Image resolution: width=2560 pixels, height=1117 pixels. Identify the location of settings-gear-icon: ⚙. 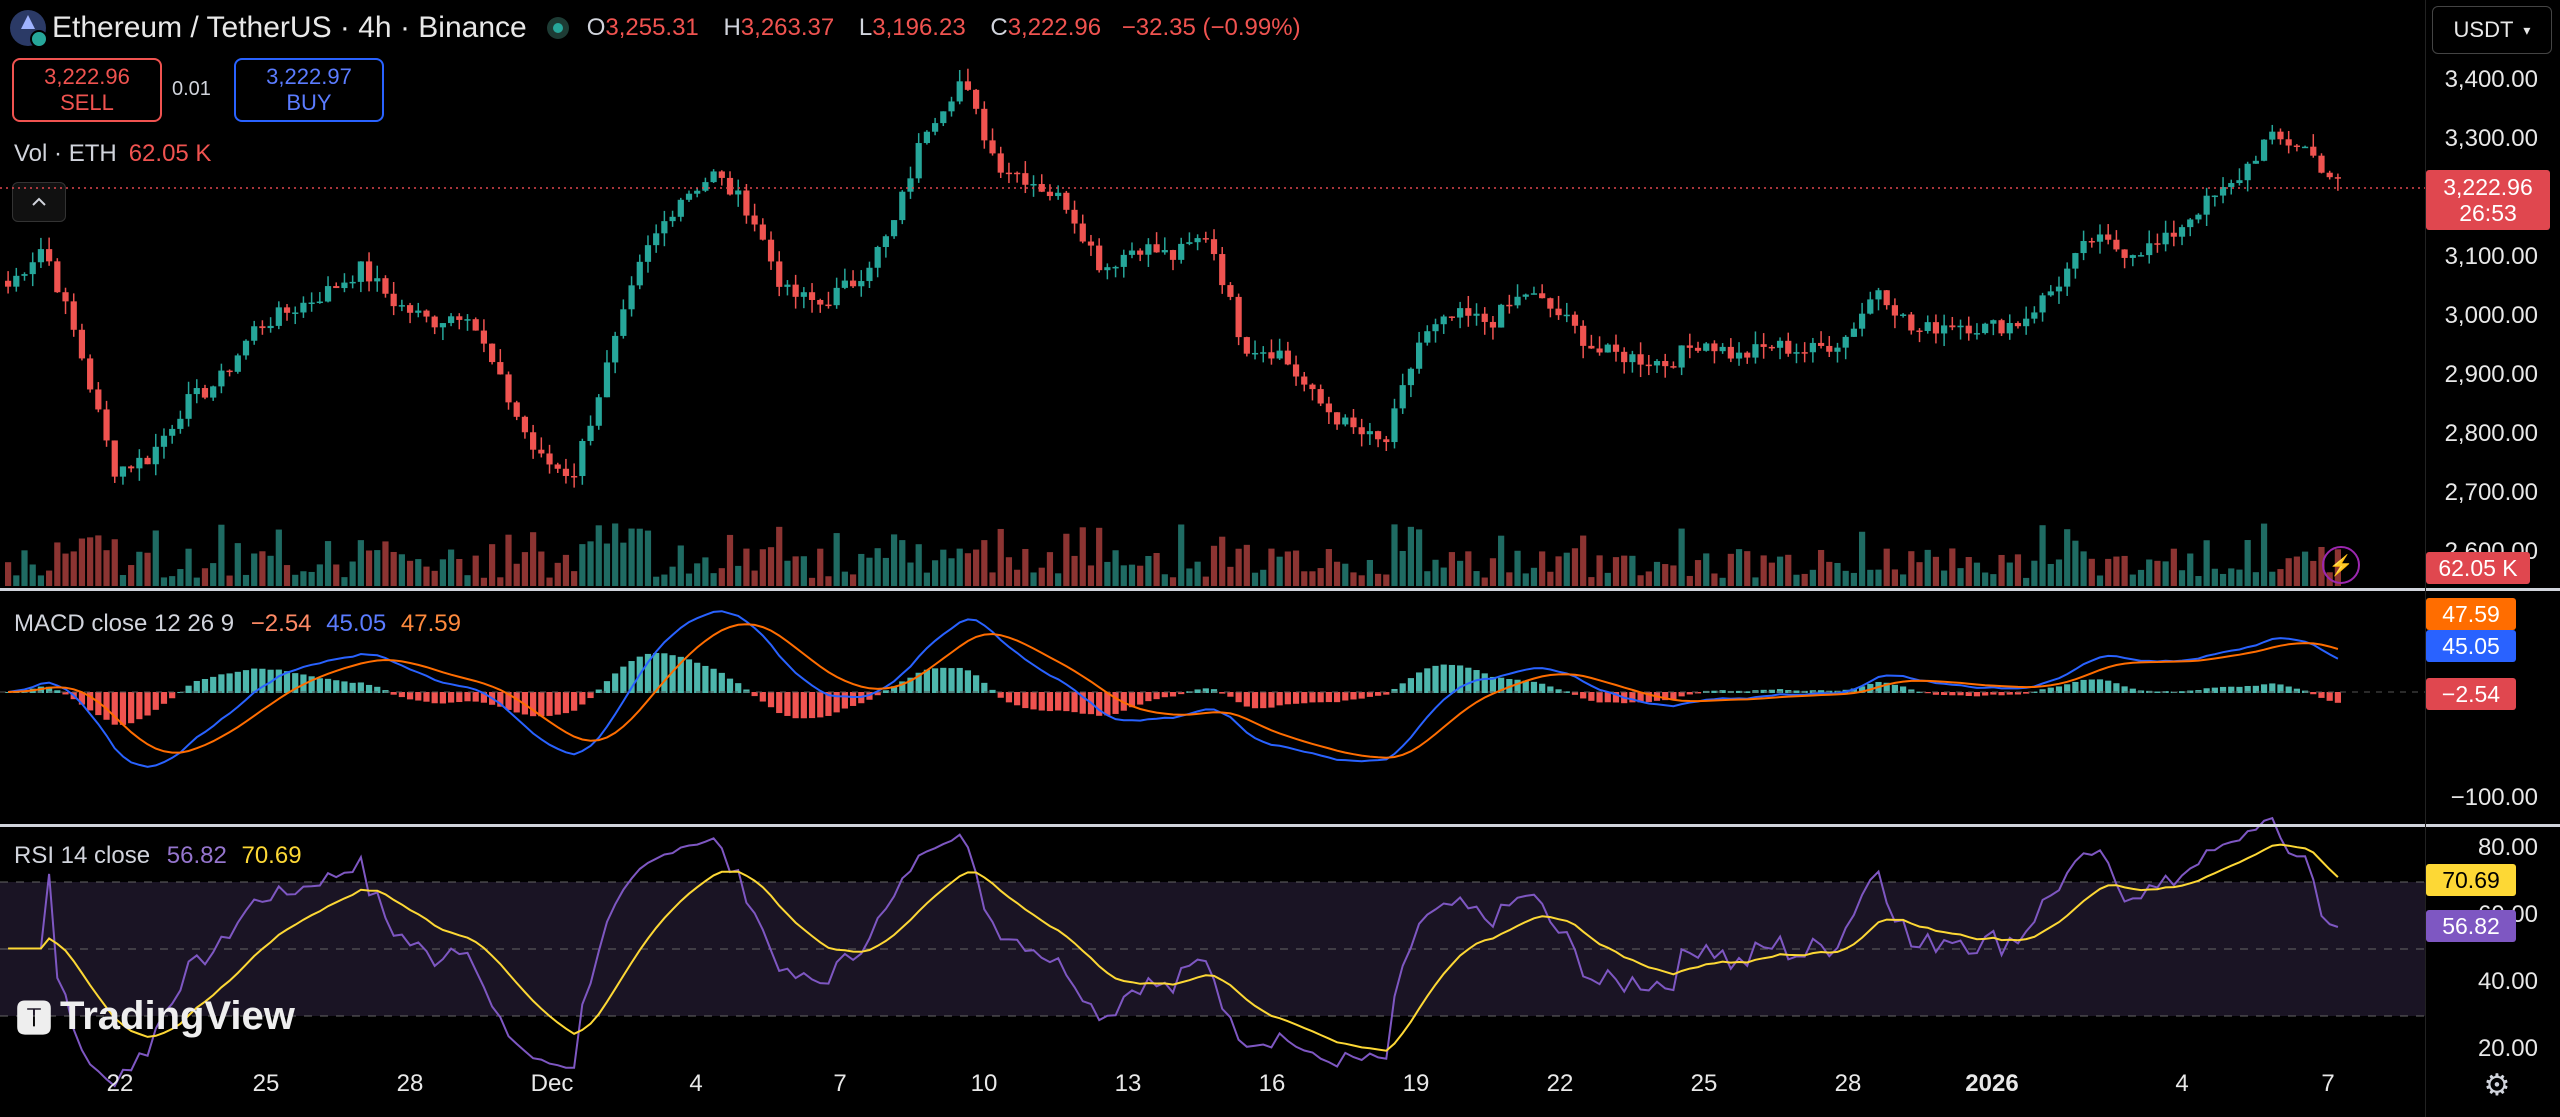
(2497, 1085).